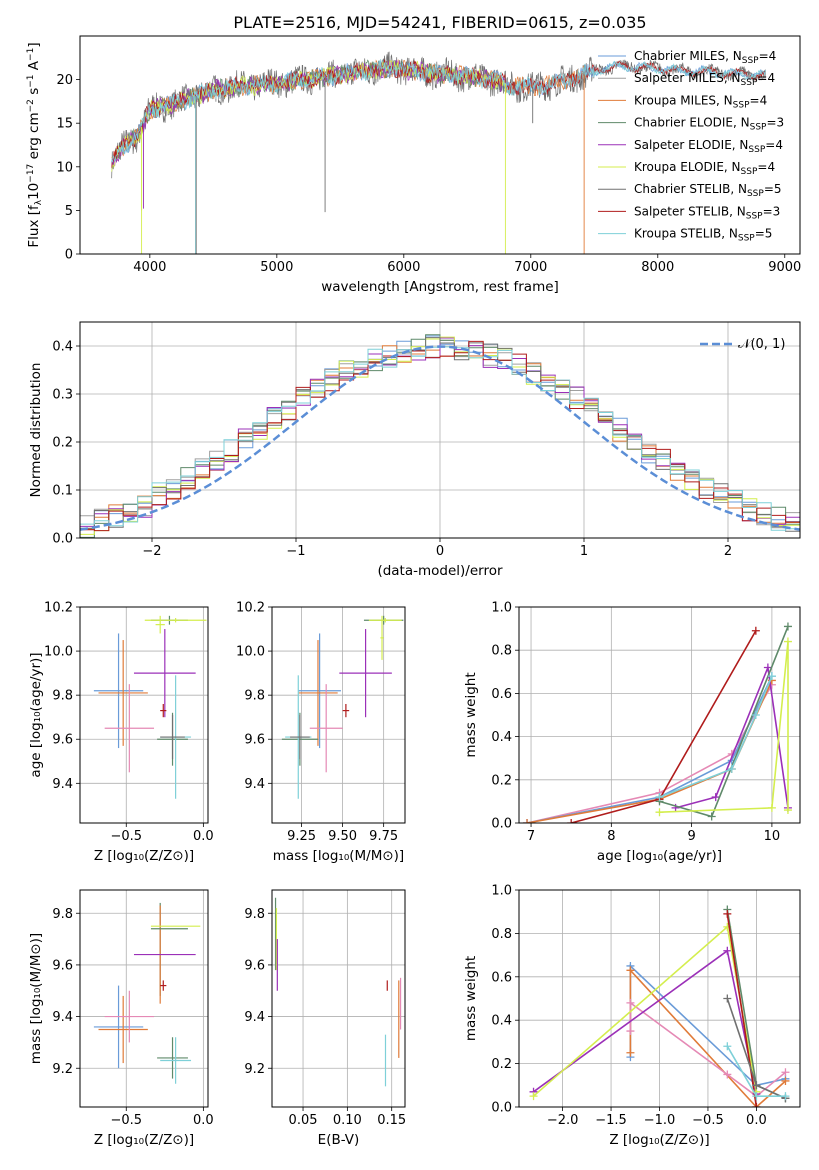  I want to click on x-axis-label: mass [log₁₀(M/M⊙)], so click(338, 856).